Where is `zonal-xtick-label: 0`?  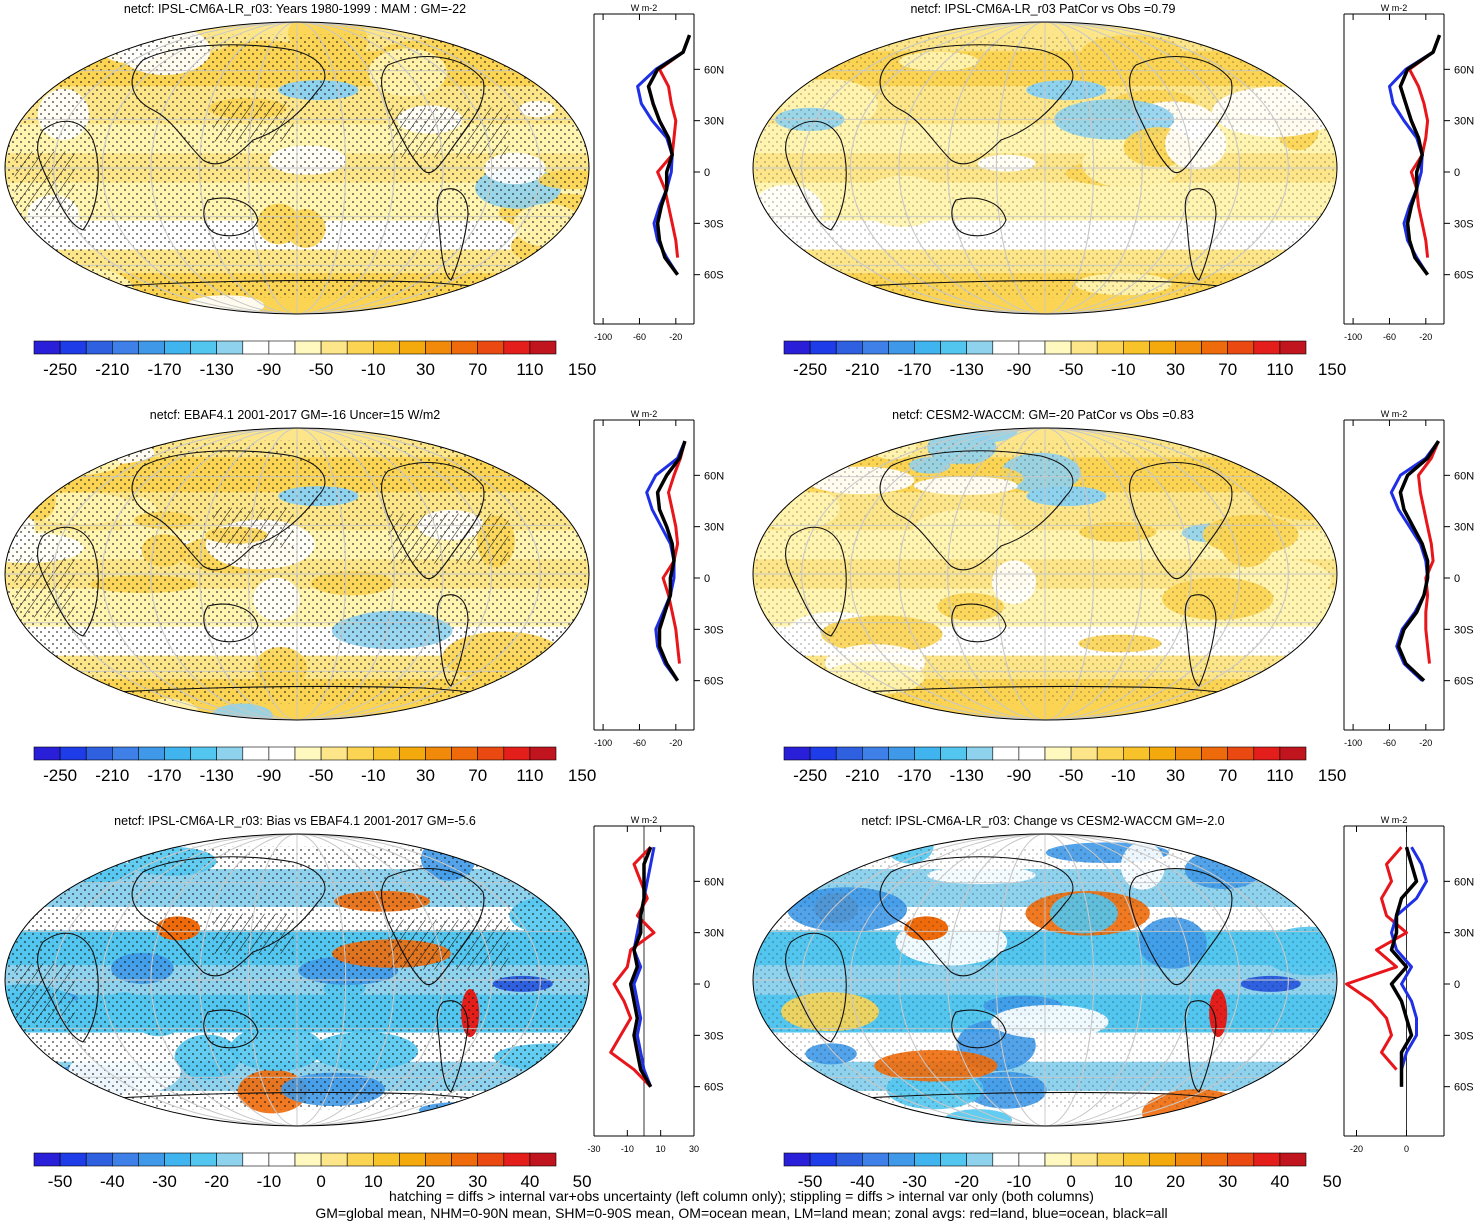 zonal-xtick-label: 0 is located at coordinates (1406, 1149).